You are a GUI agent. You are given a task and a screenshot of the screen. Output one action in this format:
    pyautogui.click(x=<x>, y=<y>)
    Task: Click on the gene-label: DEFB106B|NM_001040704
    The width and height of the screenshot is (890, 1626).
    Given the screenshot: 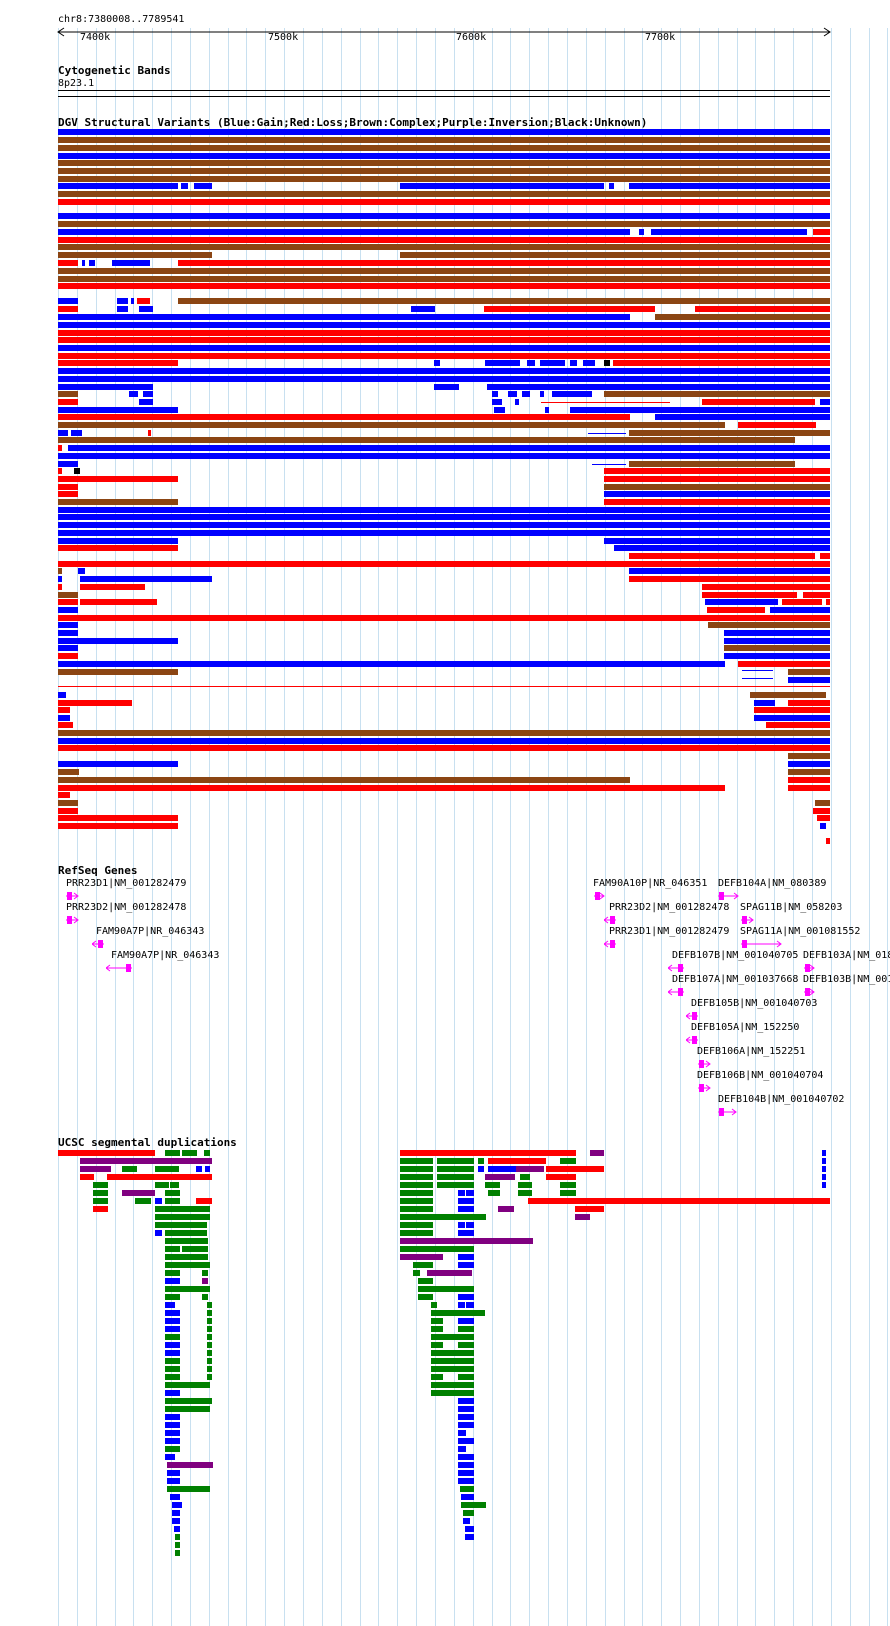 What is the action you would take?
    pyautogui.click(x=760, y=1075)
    